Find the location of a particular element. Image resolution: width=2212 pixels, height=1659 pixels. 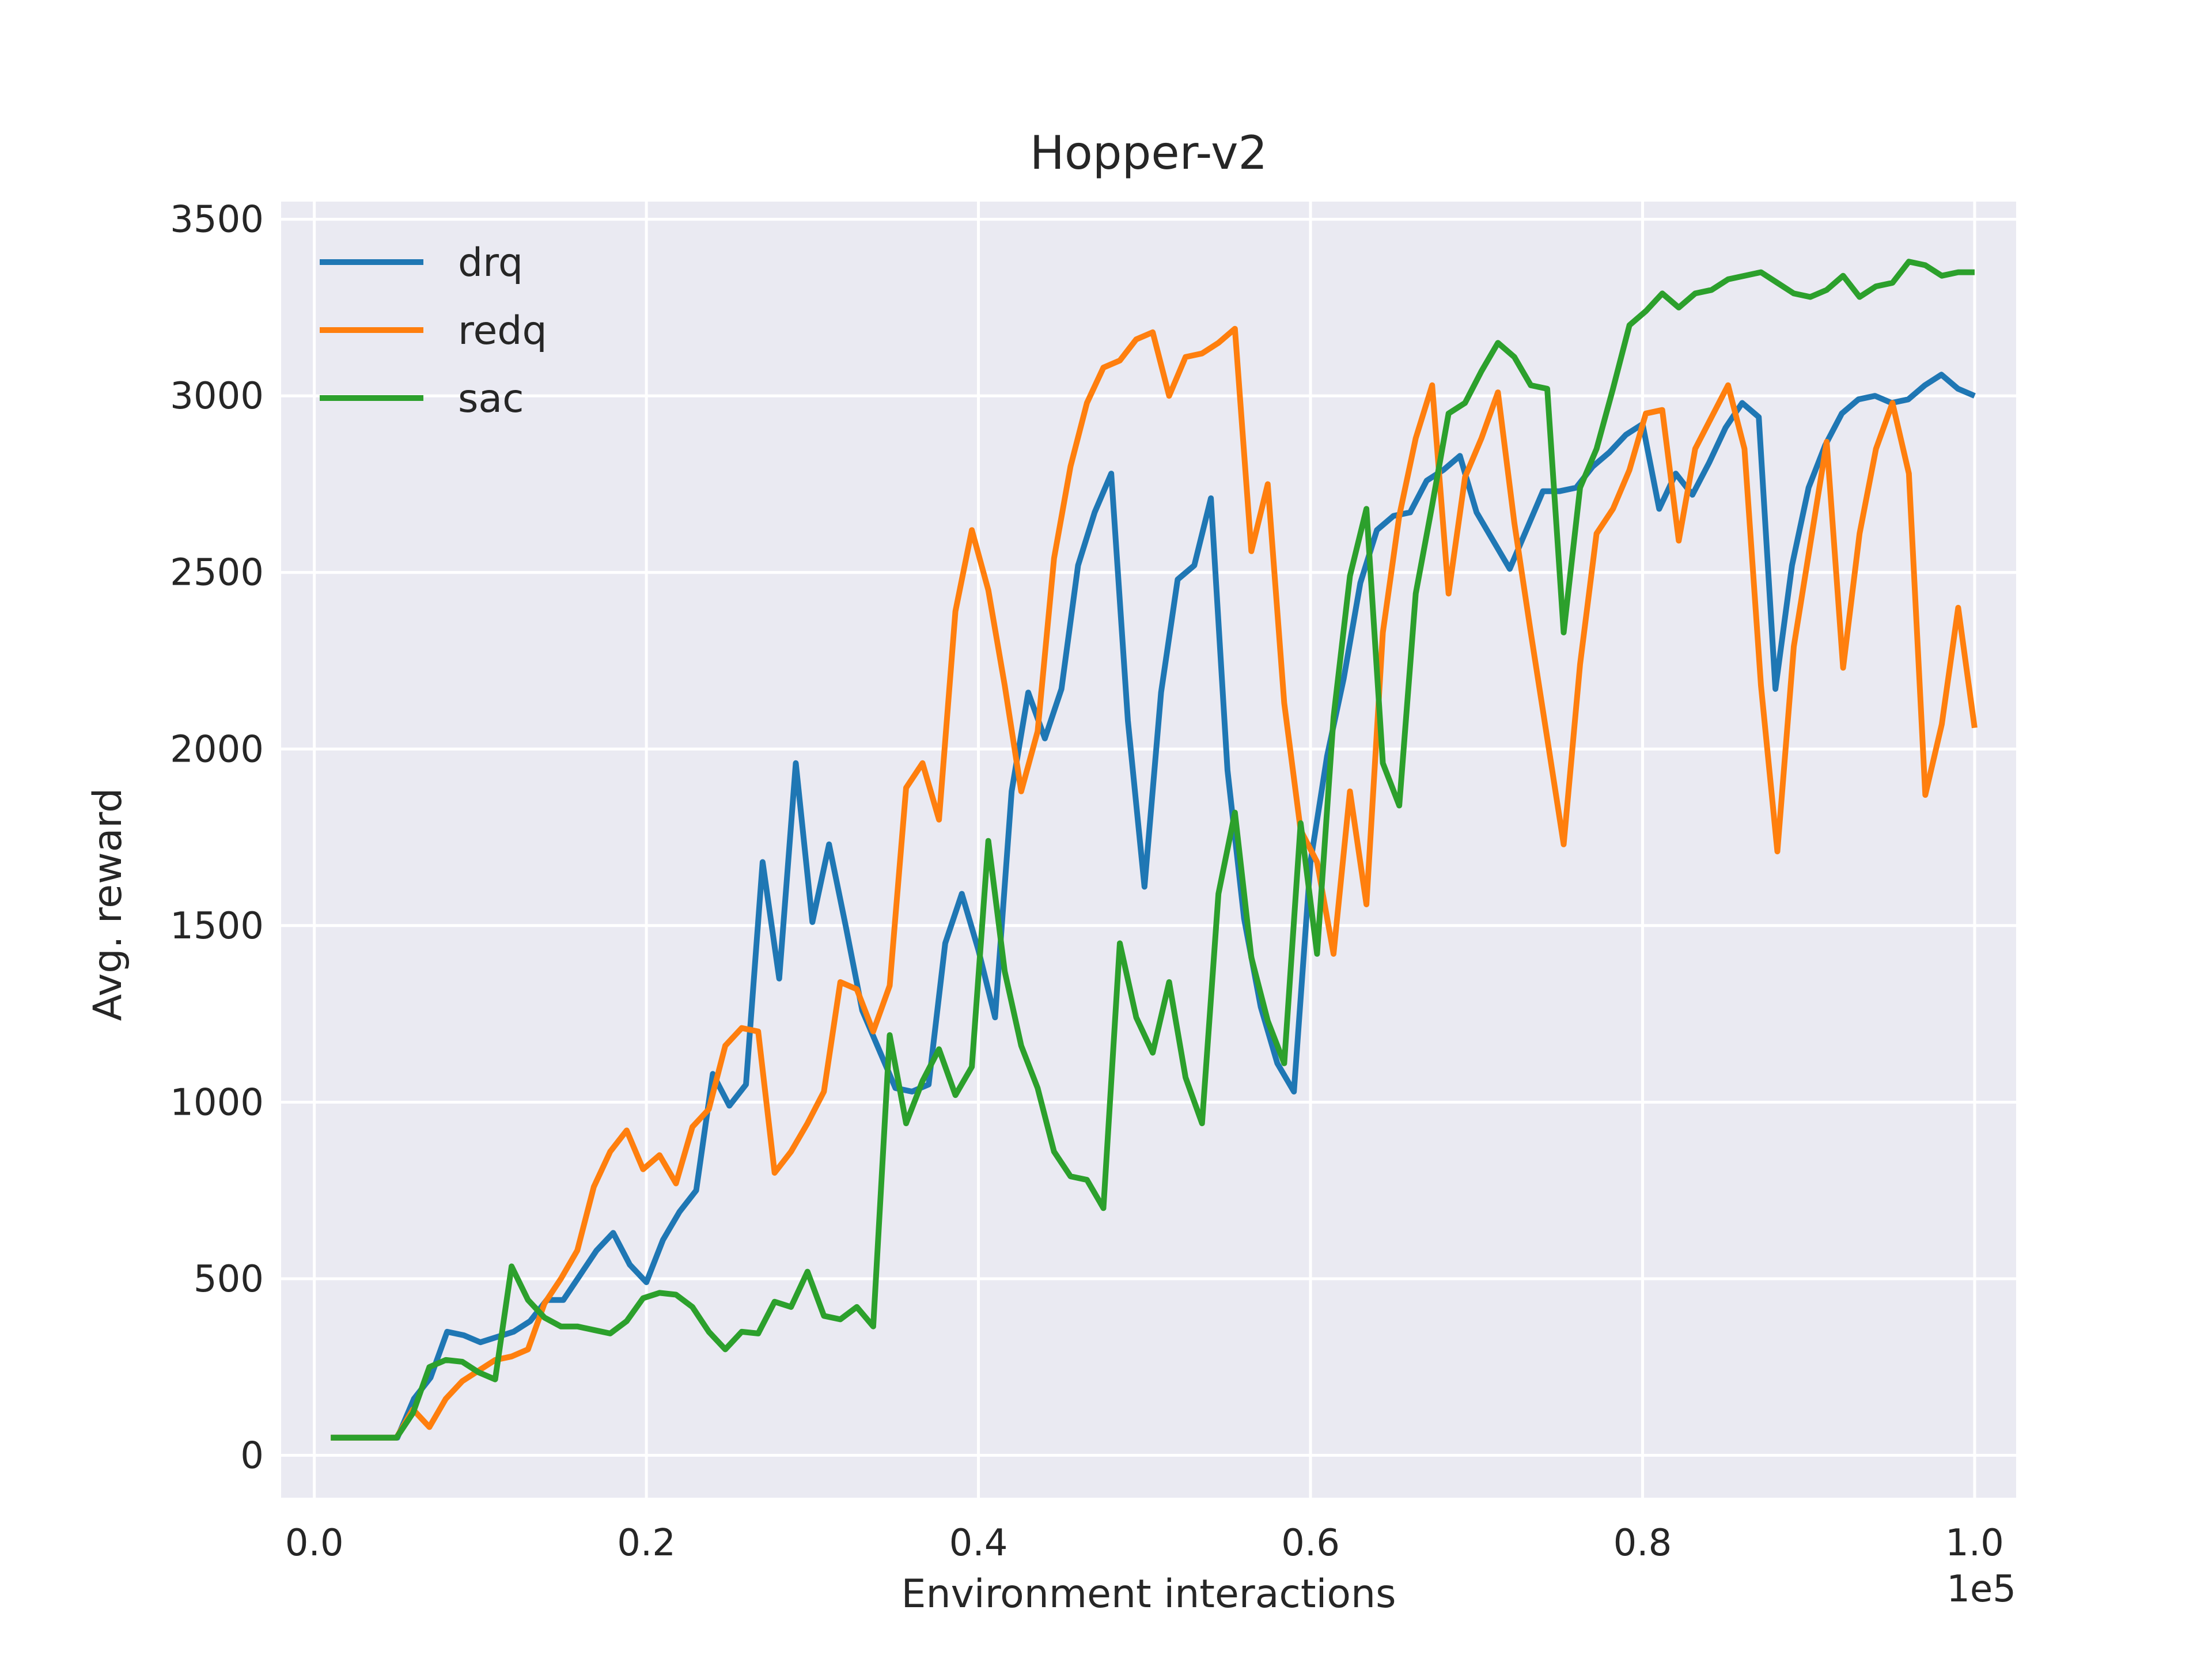

legend-label-sac: sac is located at coordinates (491, 399).